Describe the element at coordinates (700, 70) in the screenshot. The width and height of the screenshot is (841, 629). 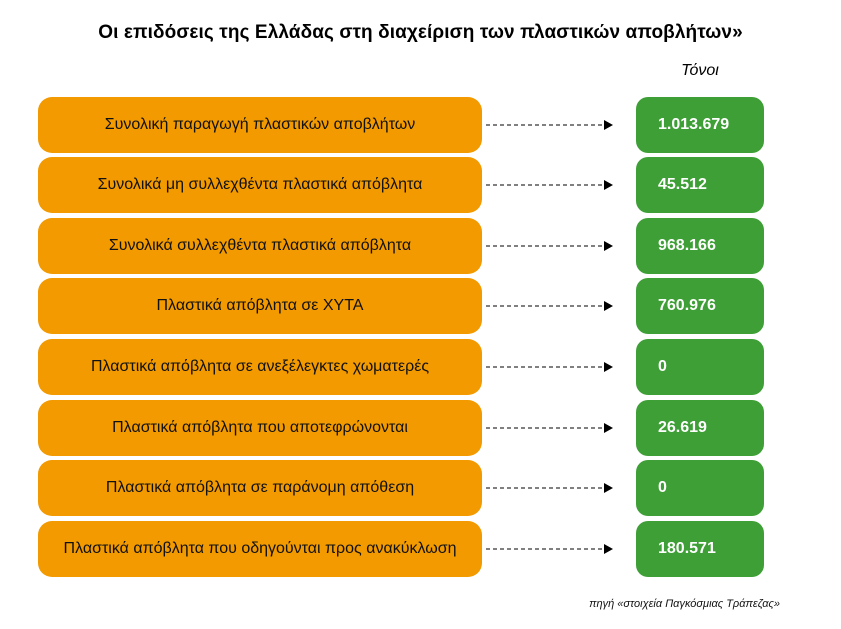
I see `unit-label: Τόνοι` at that location.